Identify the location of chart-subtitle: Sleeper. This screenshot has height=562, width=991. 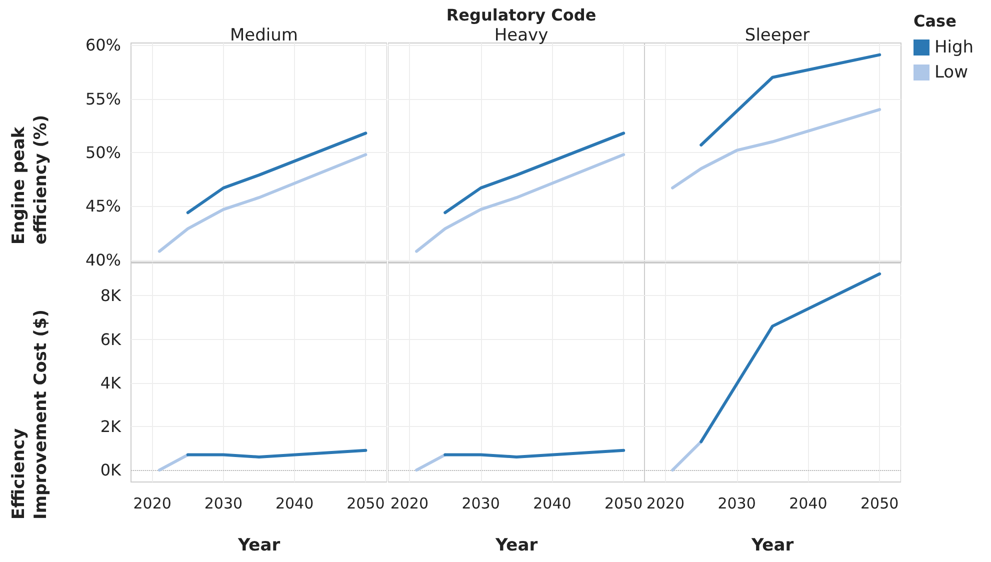
(777, 36).